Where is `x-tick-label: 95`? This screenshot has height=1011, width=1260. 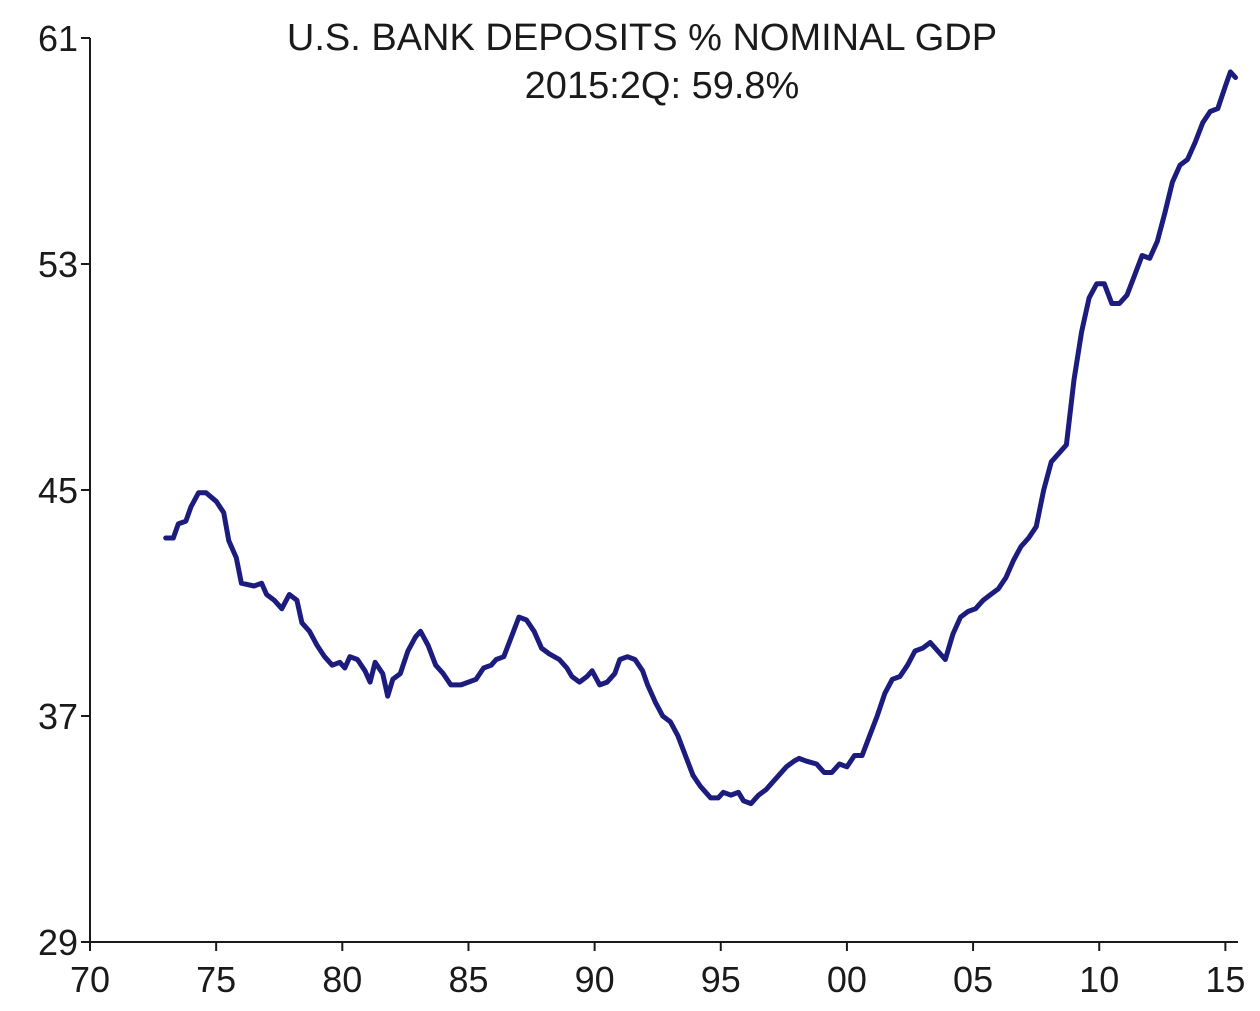 x-tick-label: 95 is located at coordinates (721, 979).